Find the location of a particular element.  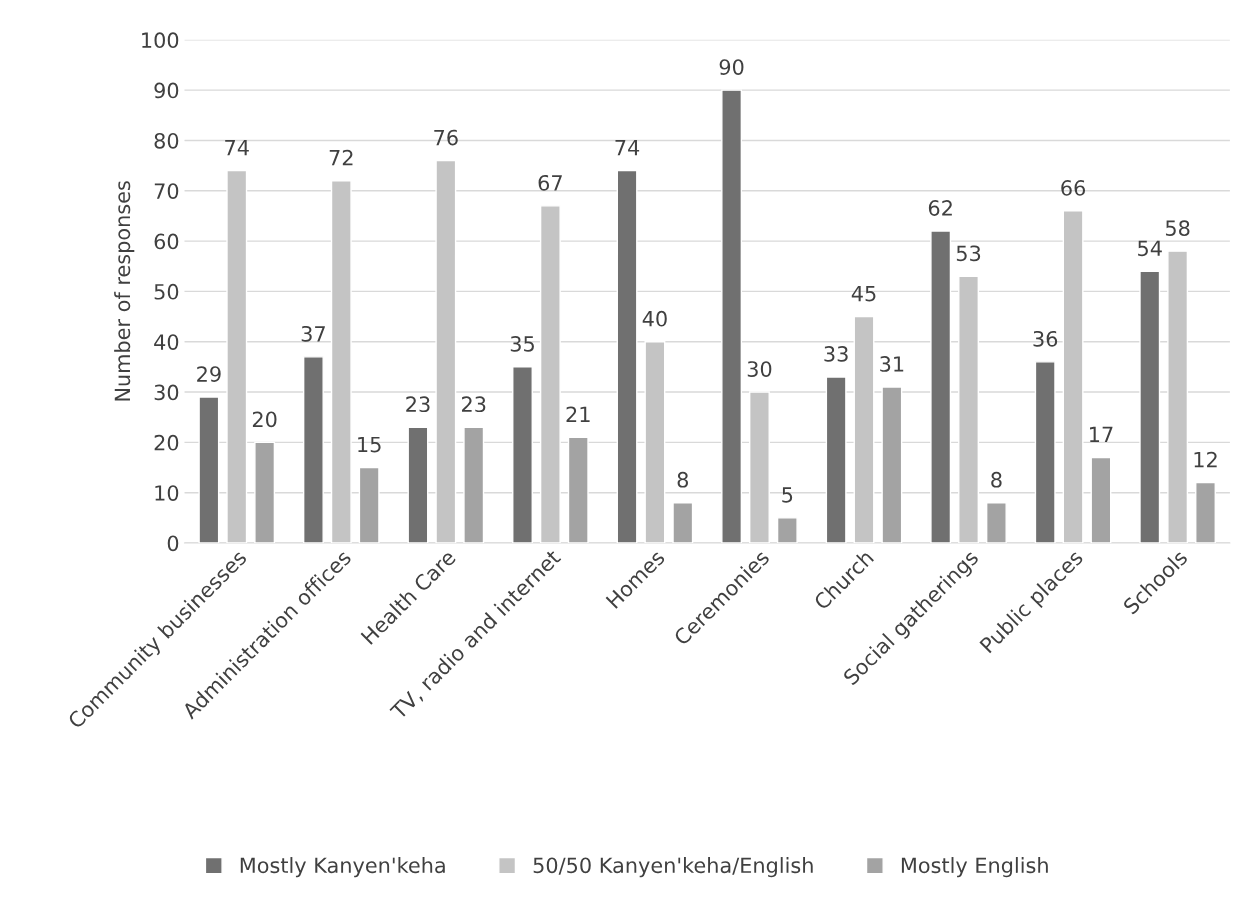

y-tick-label: 90 is located at coordinates (166, 90).